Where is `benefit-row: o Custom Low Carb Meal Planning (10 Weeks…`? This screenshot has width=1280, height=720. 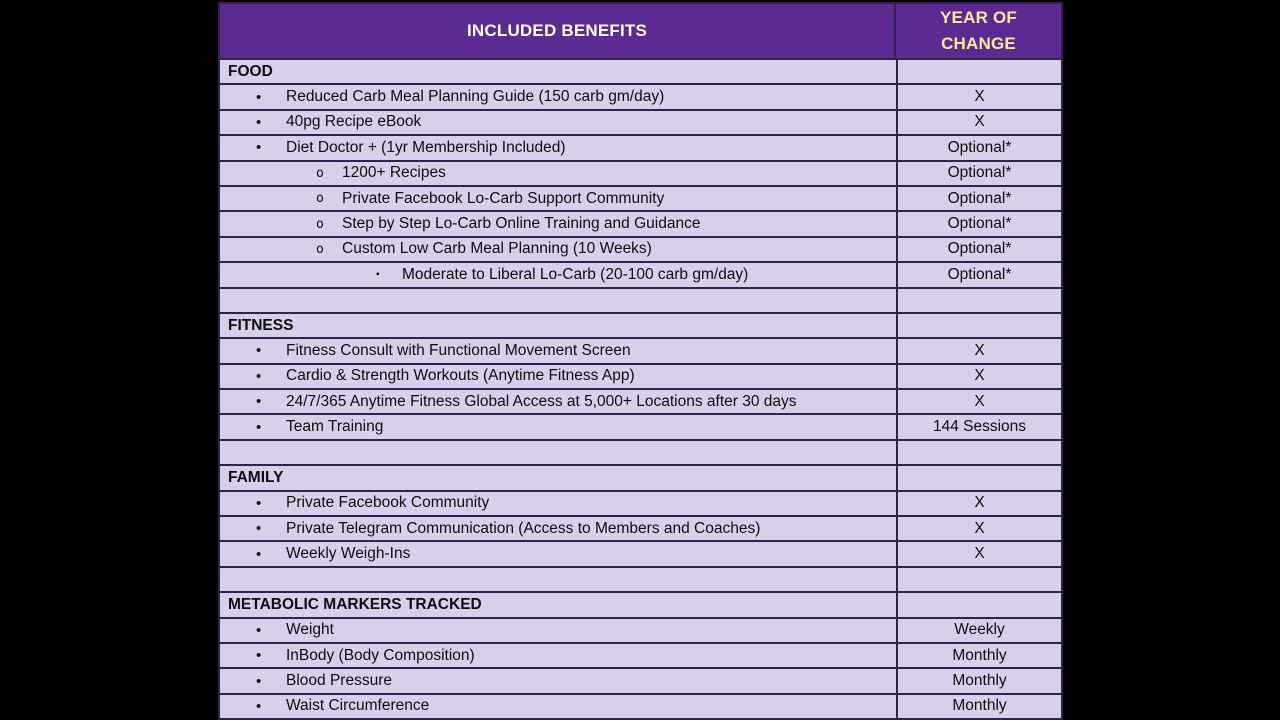
benefit-row: o Custom Low Carb Meal Planning (10 Weeks… is located at coordinates (640, 248).